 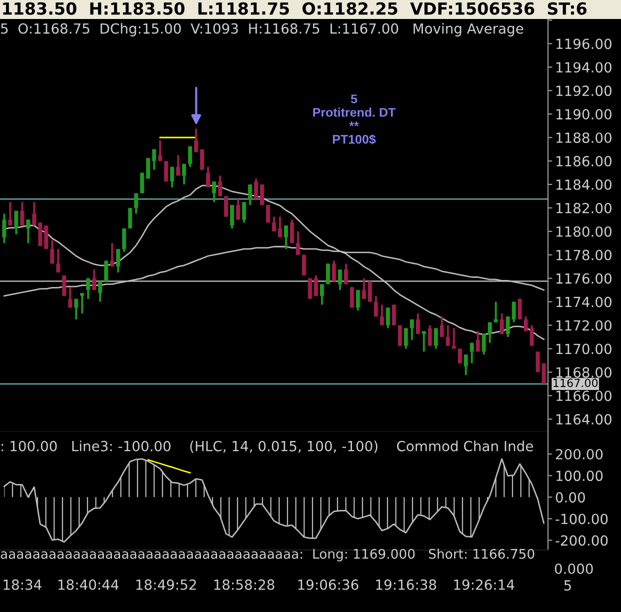 I want to click on annotation: aaaaaaaaaaaaaaaaaaaaaaaaaaaaaaaaaaaaa: Long: 1169.000 Short: 1166.750, so click(x=267, y=555).